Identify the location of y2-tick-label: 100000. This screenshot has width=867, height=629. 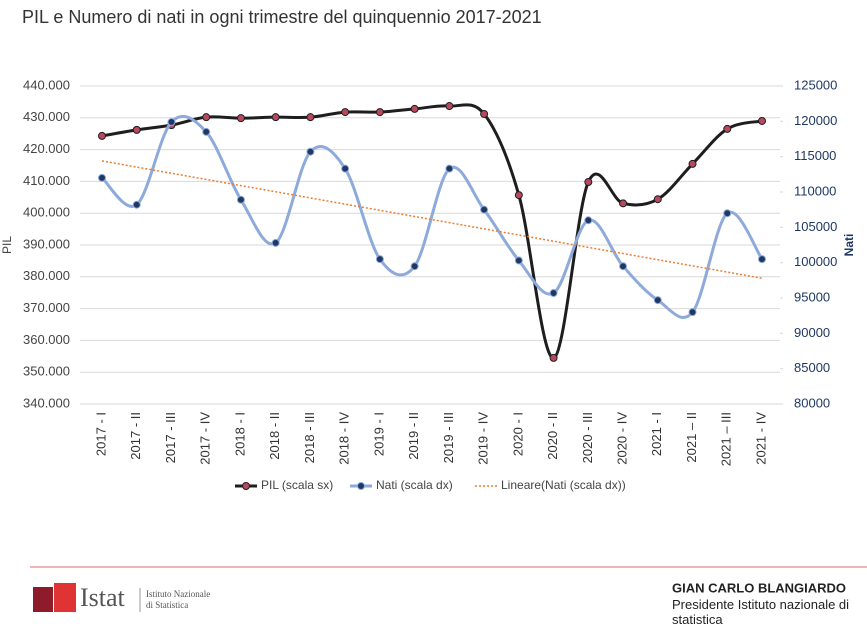
(815, 261).